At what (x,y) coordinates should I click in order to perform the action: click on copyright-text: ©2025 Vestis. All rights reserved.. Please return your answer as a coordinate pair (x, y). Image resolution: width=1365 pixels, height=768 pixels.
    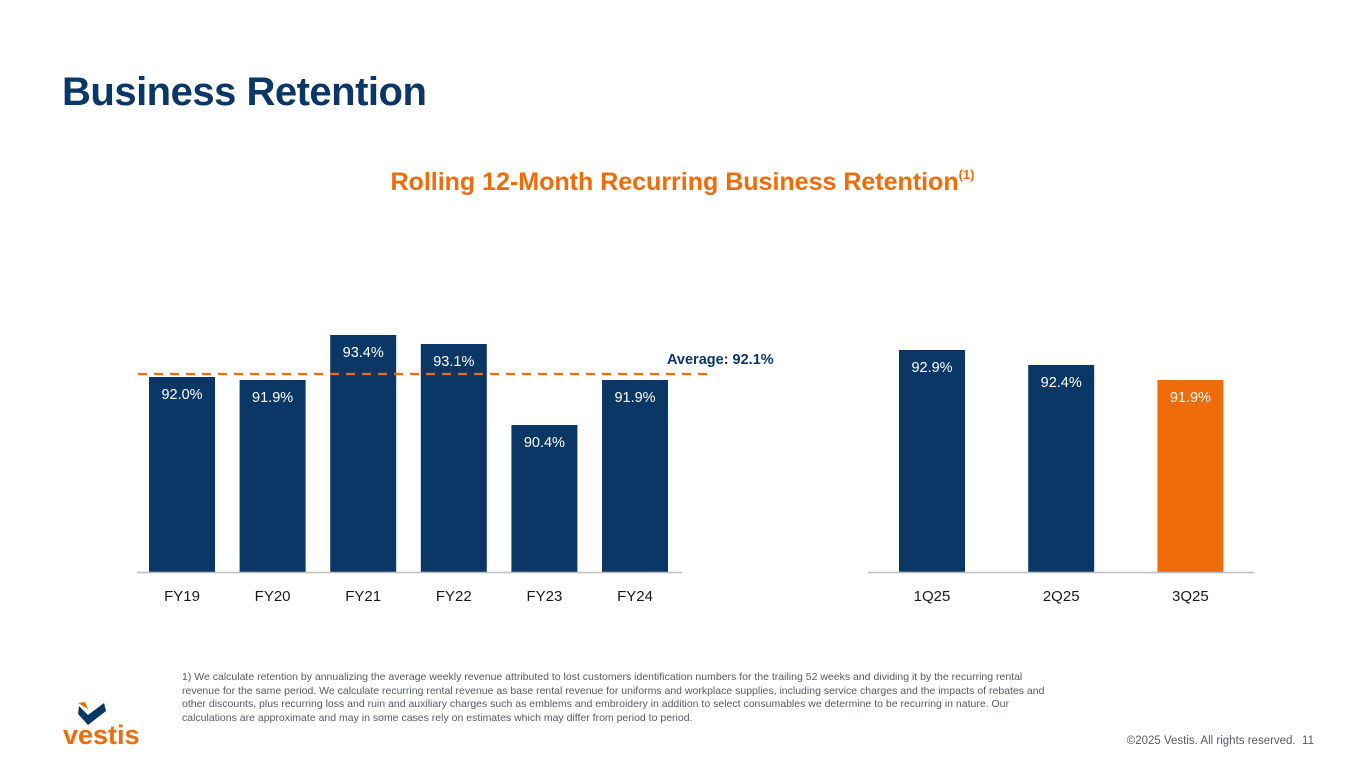
    Looking at the image, I should click on (1211, 741).